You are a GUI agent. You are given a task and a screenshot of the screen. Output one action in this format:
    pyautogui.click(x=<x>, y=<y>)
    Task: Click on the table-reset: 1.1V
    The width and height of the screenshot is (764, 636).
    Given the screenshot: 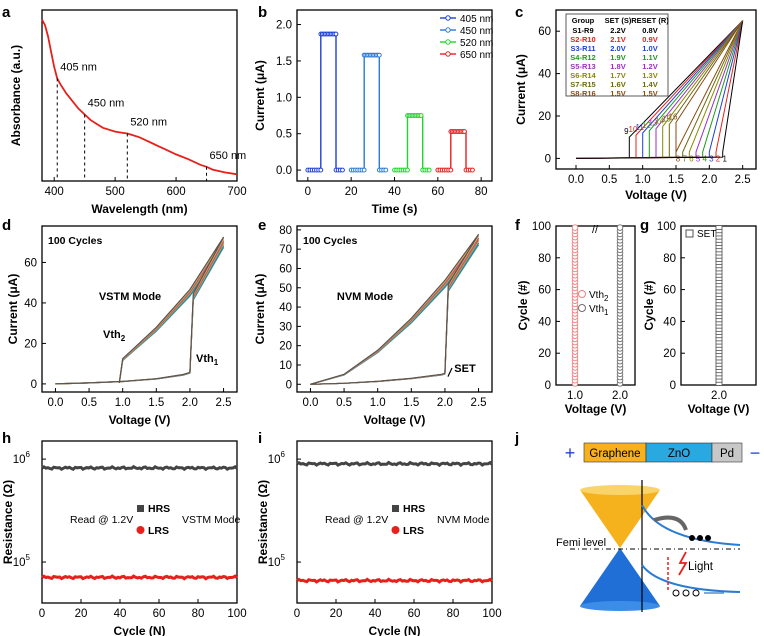 What is the action you would take?
    pyautogui.click(x=649, y=57)
    